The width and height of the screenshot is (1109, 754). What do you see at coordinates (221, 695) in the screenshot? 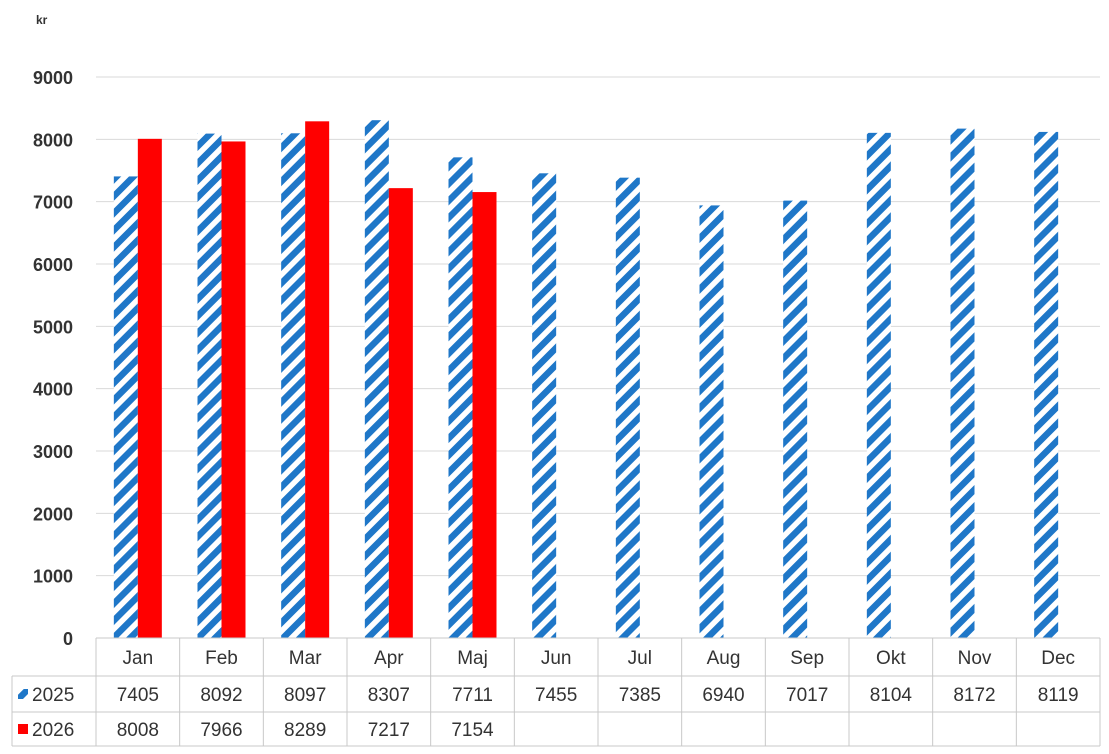
I see `data-label: 8092` at bounding box center [221, 695].